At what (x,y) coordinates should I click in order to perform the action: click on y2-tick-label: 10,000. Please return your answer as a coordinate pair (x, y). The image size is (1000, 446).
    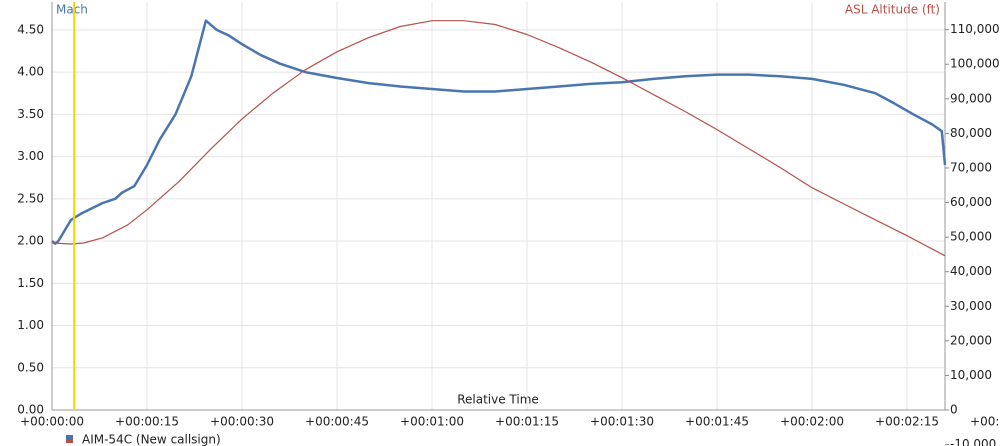
    Looking at the image, I should click on (971, 375).